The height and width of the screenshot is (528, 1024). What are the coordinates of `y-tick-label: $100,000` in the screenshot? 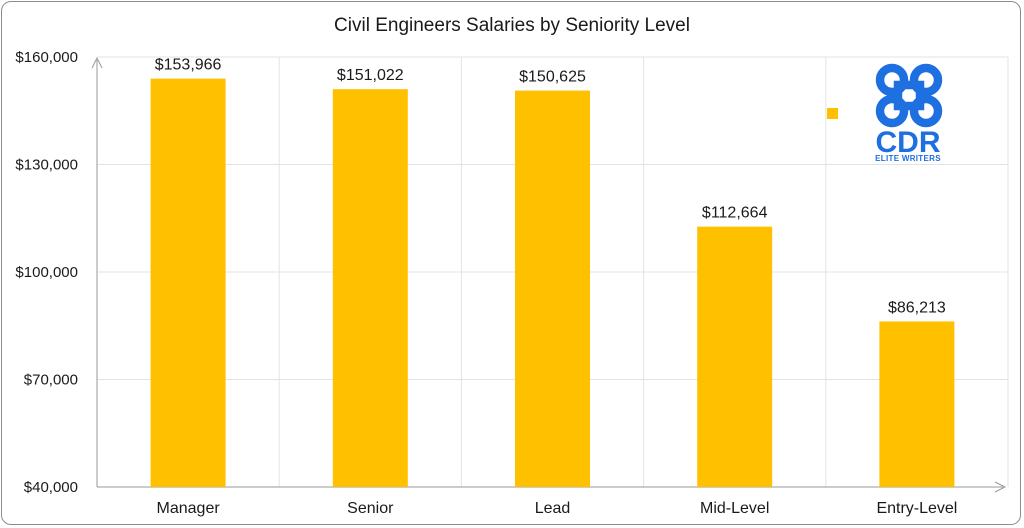 It's located at (46, 272).